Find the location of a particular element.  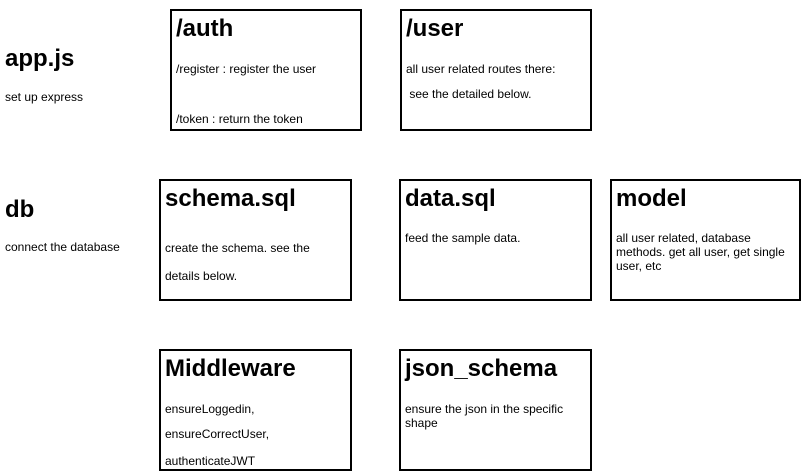

app-js-description: set up express is located at coordinates (44, 97).